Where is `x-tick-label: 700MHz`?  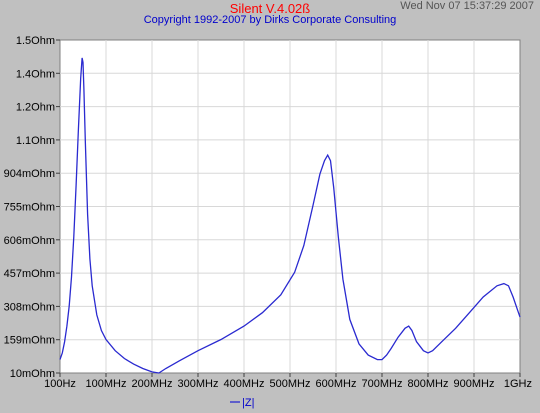
x-tick-label: 700MHz is located at coordinates (382, 384).